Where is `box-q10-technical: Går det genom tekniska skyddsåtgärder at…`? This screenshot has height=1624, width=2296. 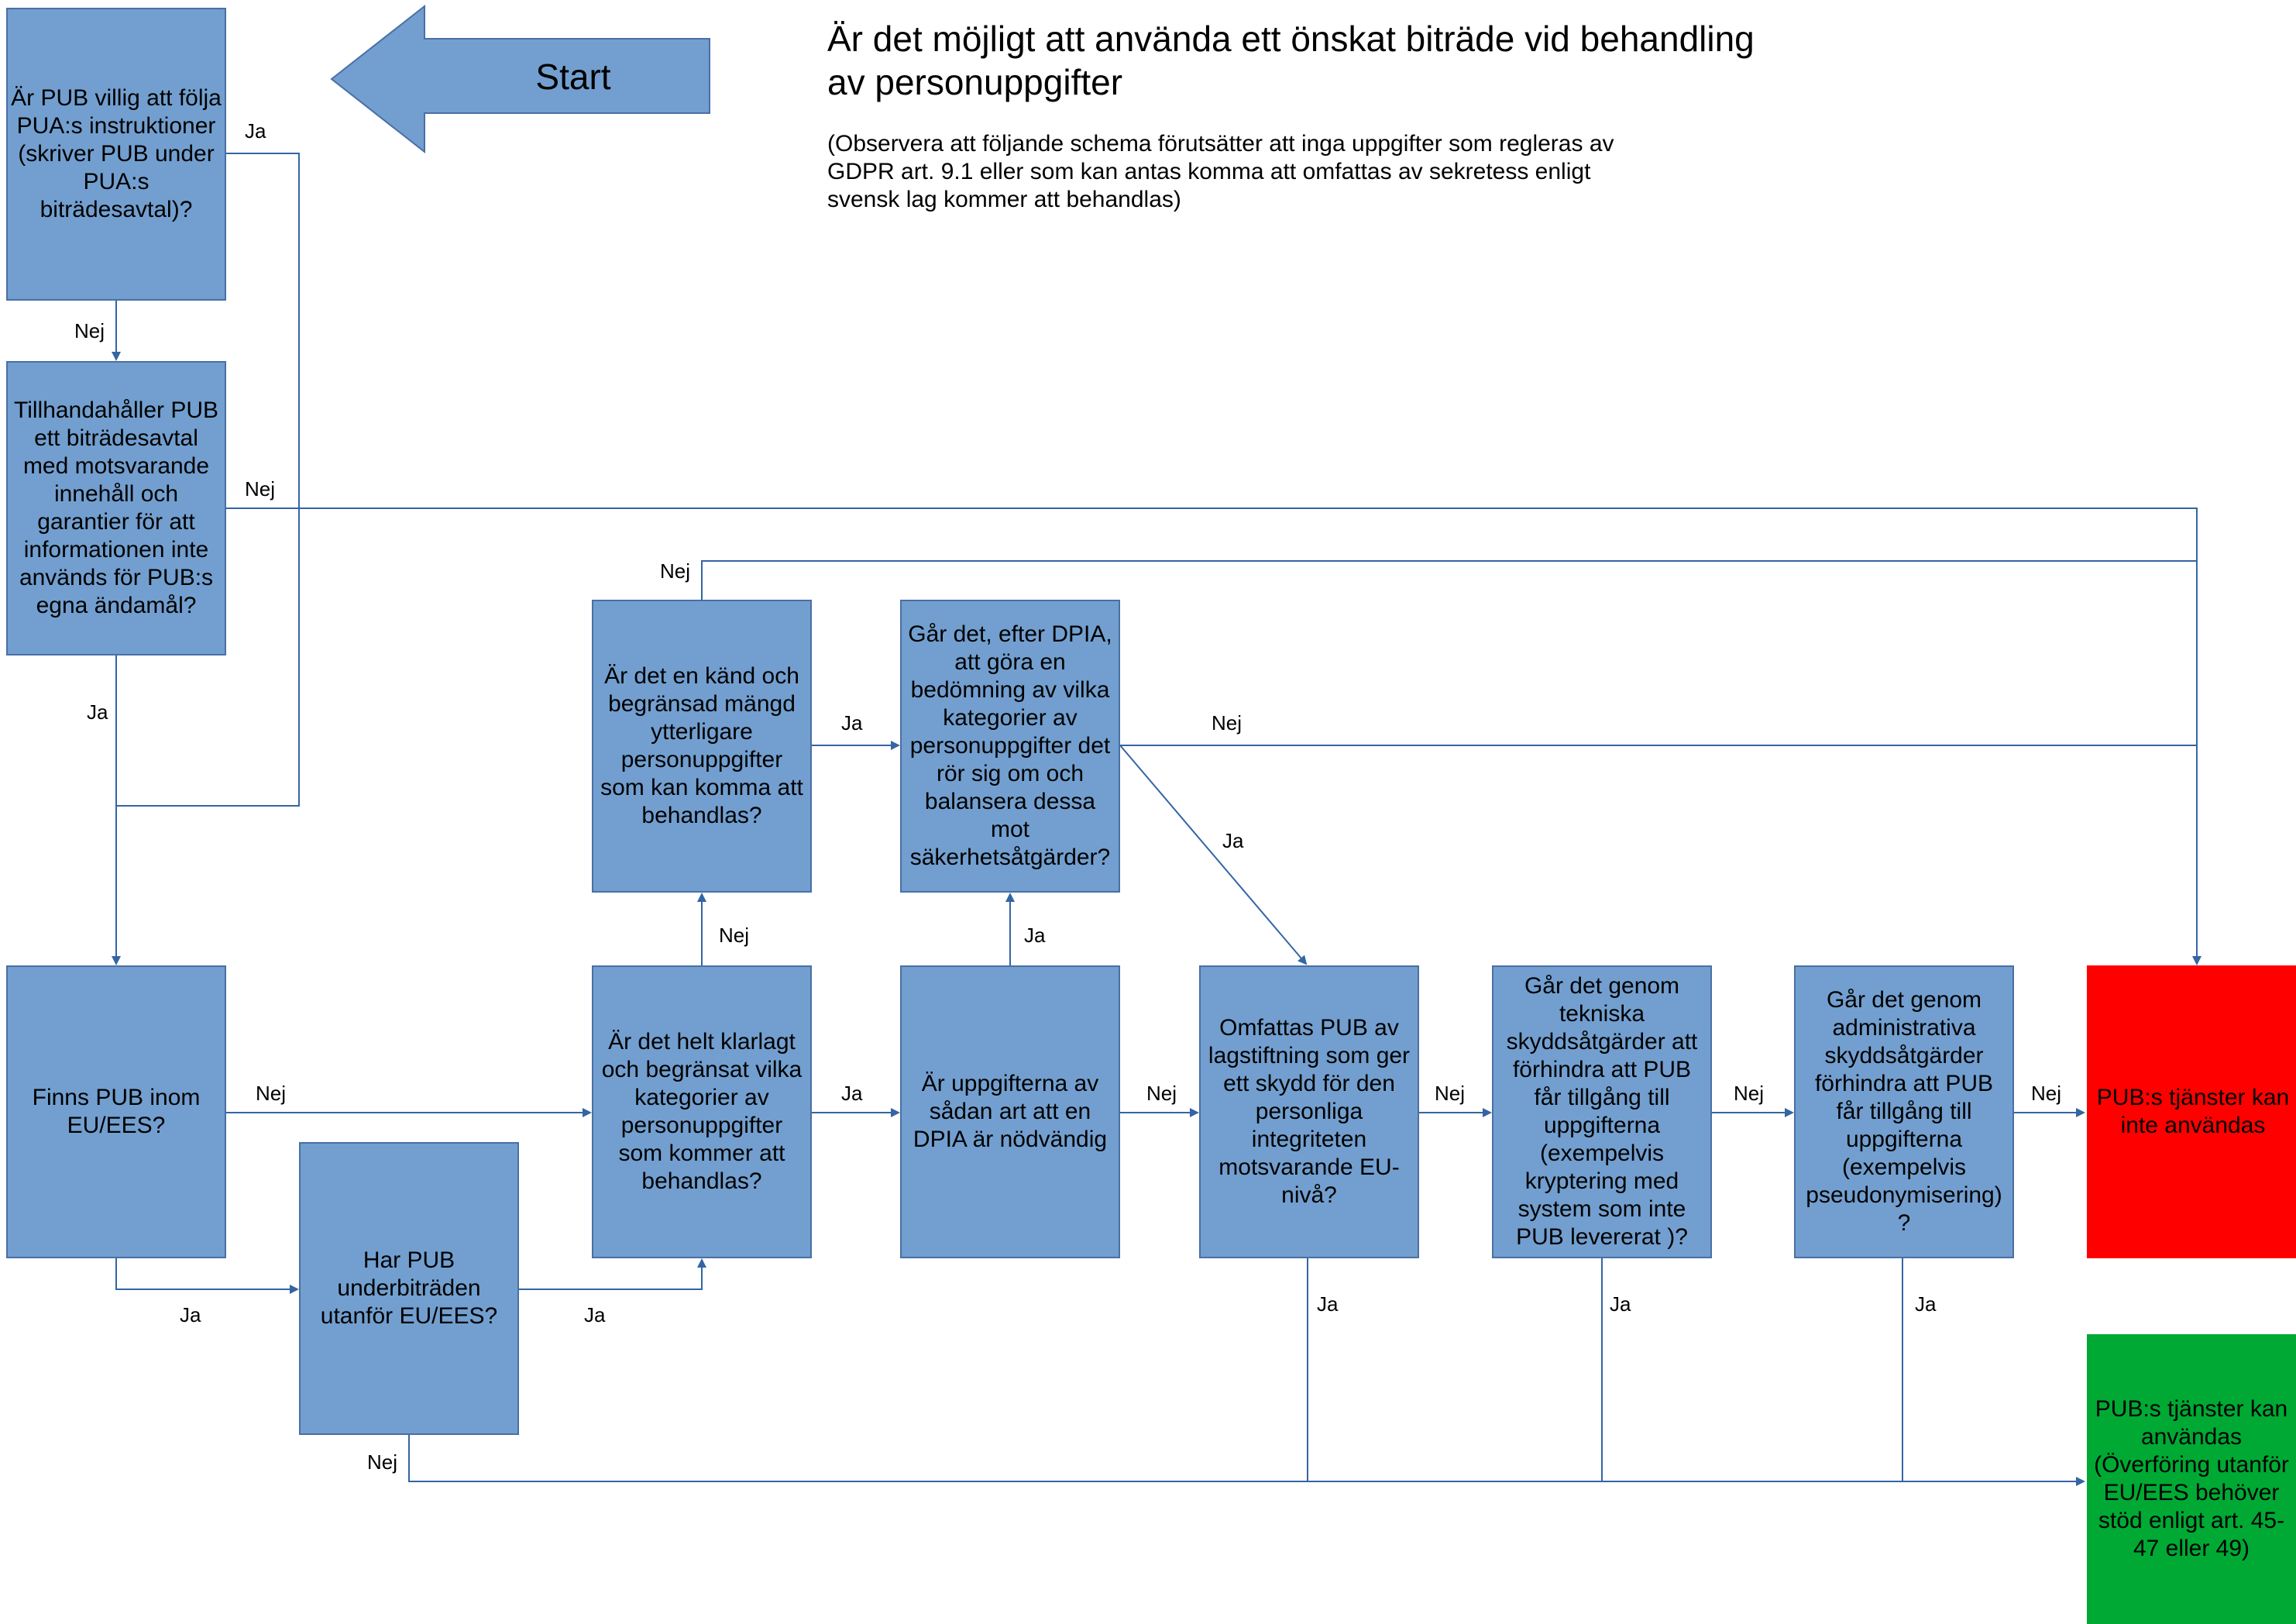 box-q10-technical: Går det genom tekniska skyddsåtgärder at… is located at coordinates (1602, 1111).